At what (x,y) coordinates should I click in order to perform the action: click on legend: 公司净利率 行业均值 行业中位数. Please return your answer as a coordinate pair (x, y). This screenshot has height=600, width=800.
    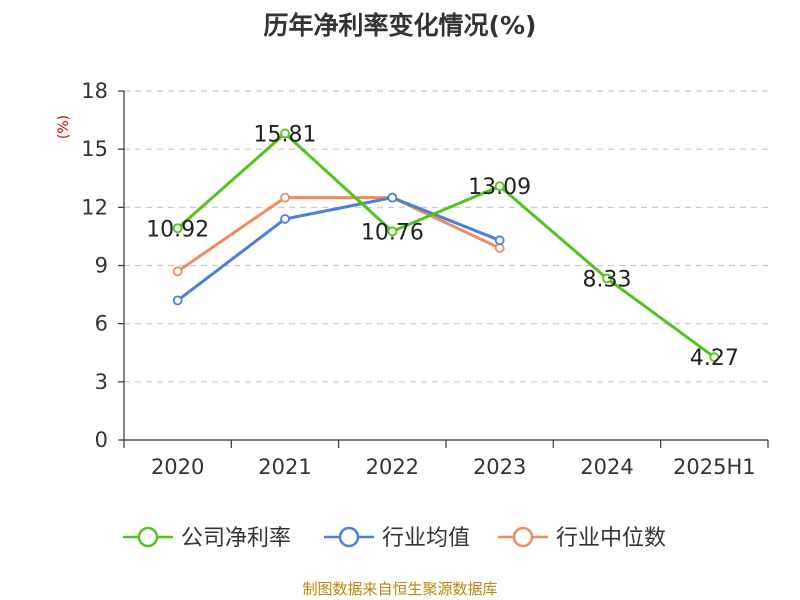
    Looking at the image, I should click on (394, 538).